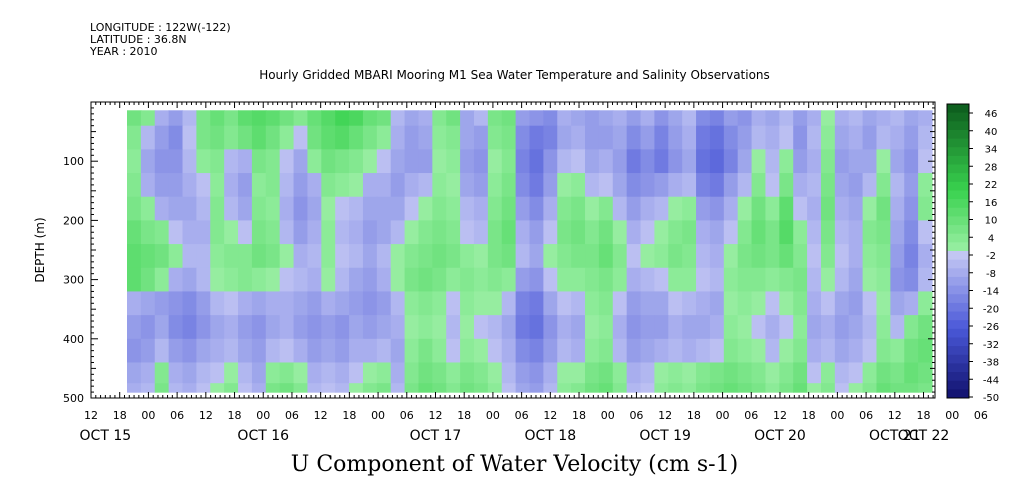 This screenshot has height=504, width=1009. Describe the element at coordinates (73, 280) in the screenshot. I see `y-tick-label: 300` at that location.